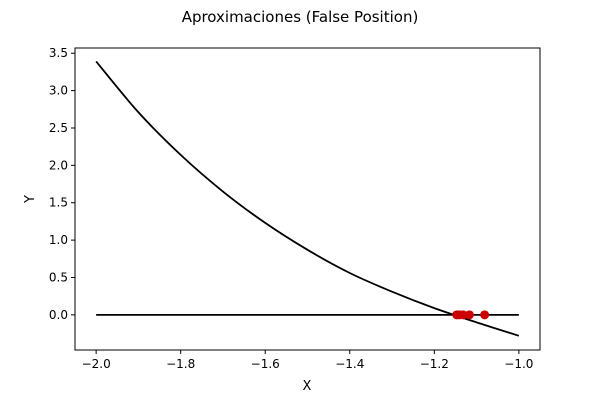 This screenshot has height=400, width=600. Describe the element at coordinates (300, 17) in the screenshot. I see `chart-title: Aproximaciones (False Position)` at that location.